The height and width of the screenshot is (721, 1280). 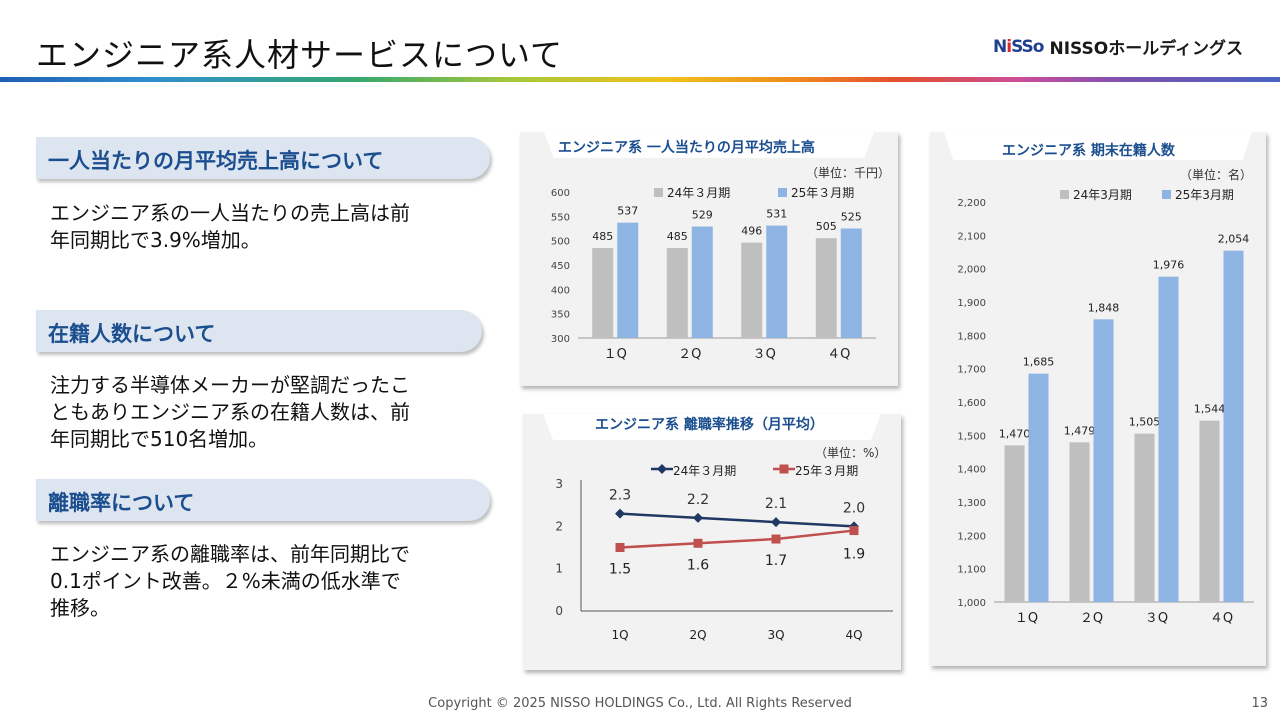 What do you see at coordinates (1169, 265) in the screenshot?
I see `data-label: 1,976` at bounding box center [1169, 265].